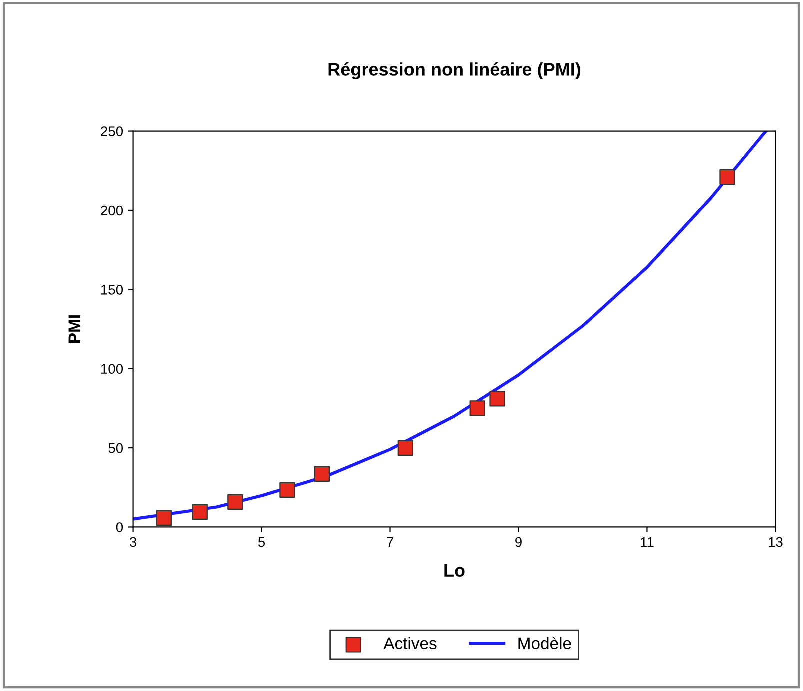  I want to click on y-tick-label: 0, so click(120, 527).